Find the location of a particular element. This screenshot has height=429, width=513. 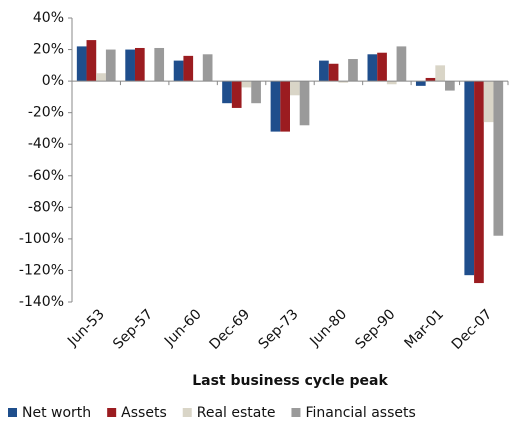

x-axis-title: Last business cycle peak is located at coordinates (290, 381).